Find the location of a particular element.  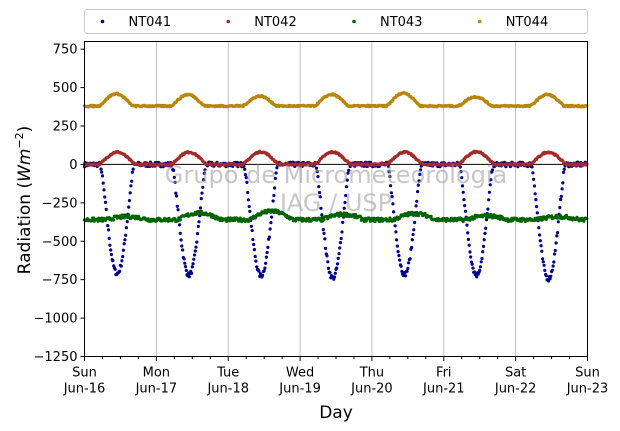

y-tick-label: 0 is located at coordinates (73, 165).